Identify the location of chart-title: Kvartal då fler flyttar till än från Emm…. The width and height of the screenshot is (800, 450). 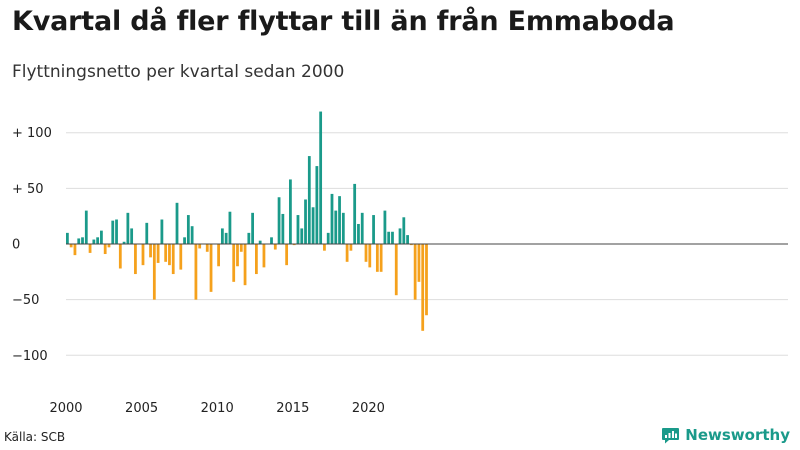
(343, 21).